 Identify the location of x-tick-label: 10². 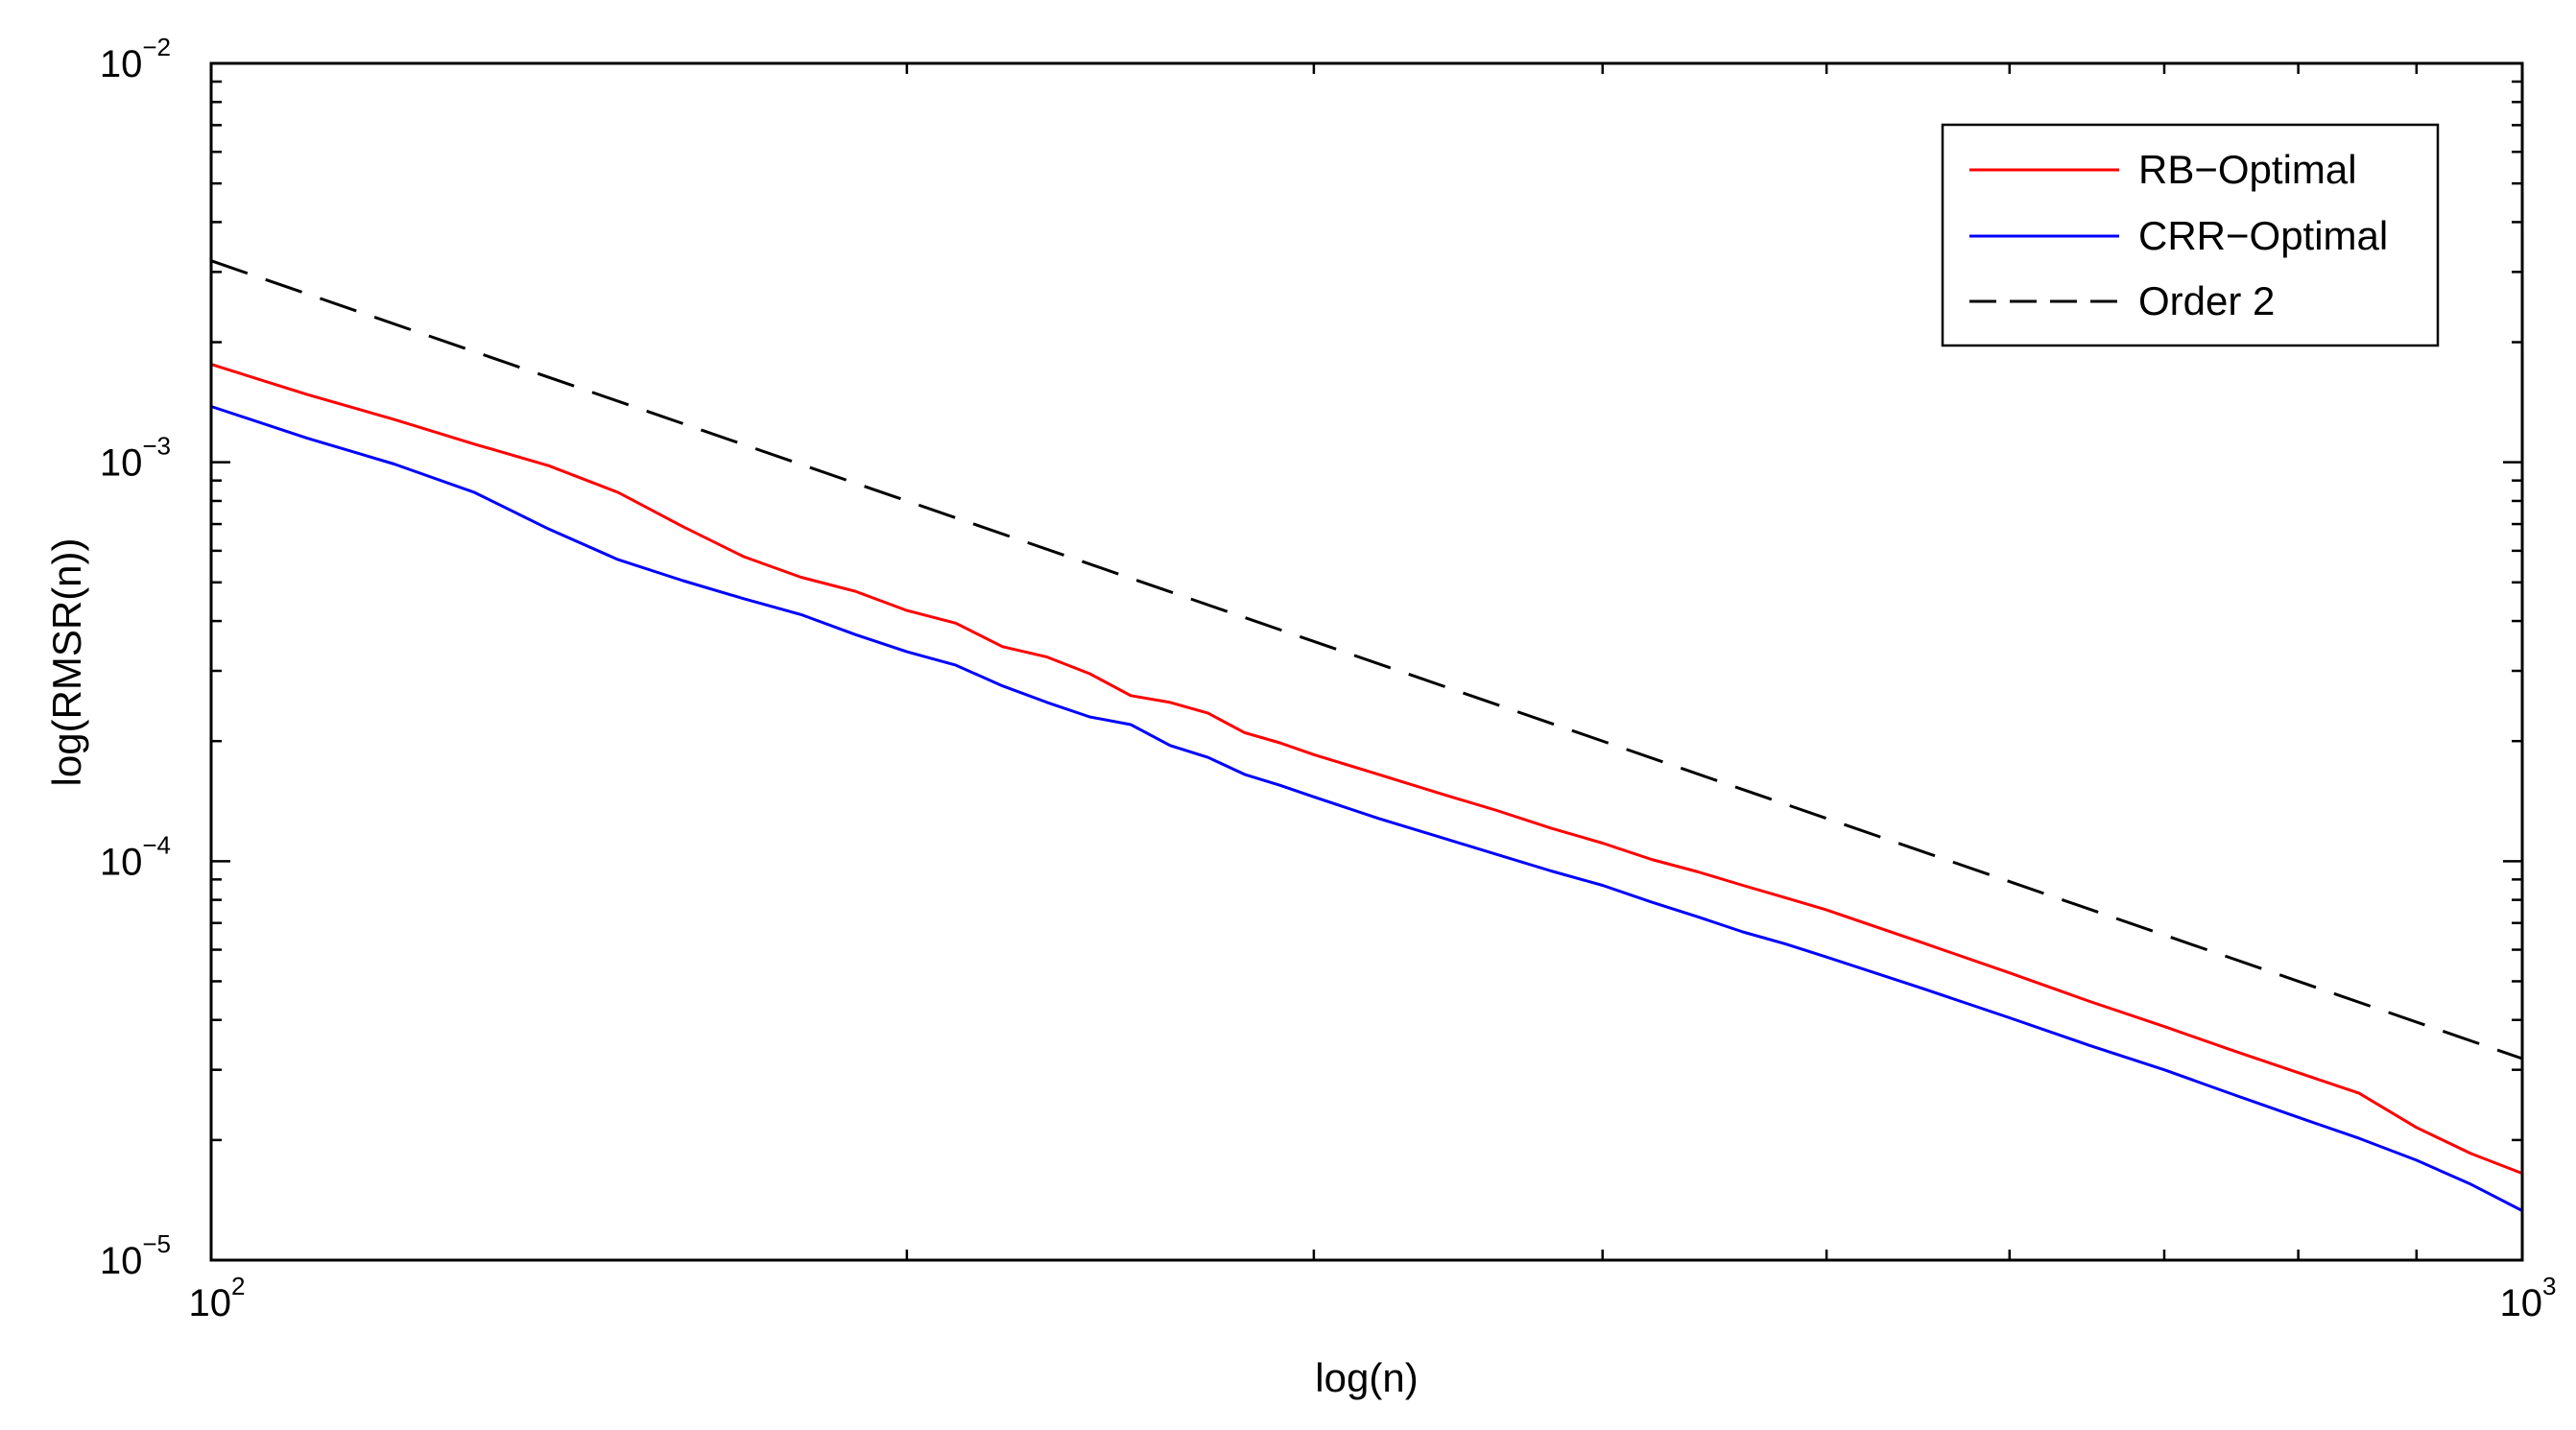
(217, 1298).